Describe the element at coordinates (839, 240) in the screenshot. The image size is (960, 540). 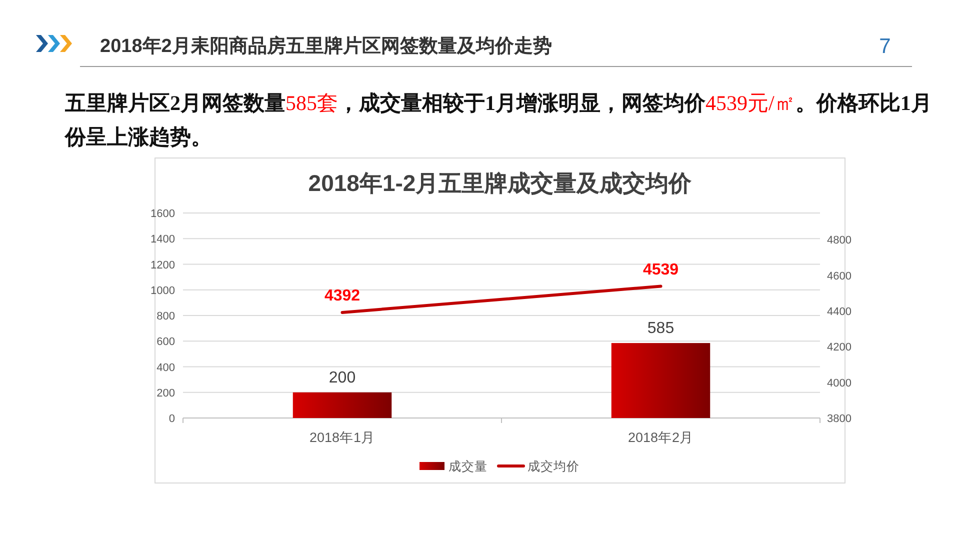
I see `y2-tick-label: 4800` at that location.